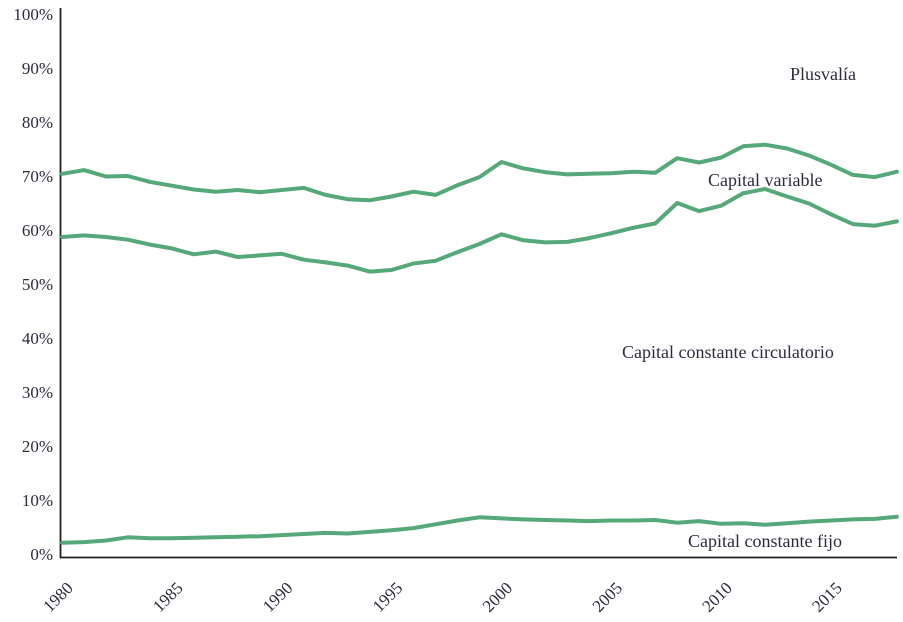 The image size is (903, 622). What do you see at coordinates (479, 230) in the screenshot?
I see `series-line-middle-boundary-capital-variable-bottom` at bounding box center [479, 230].